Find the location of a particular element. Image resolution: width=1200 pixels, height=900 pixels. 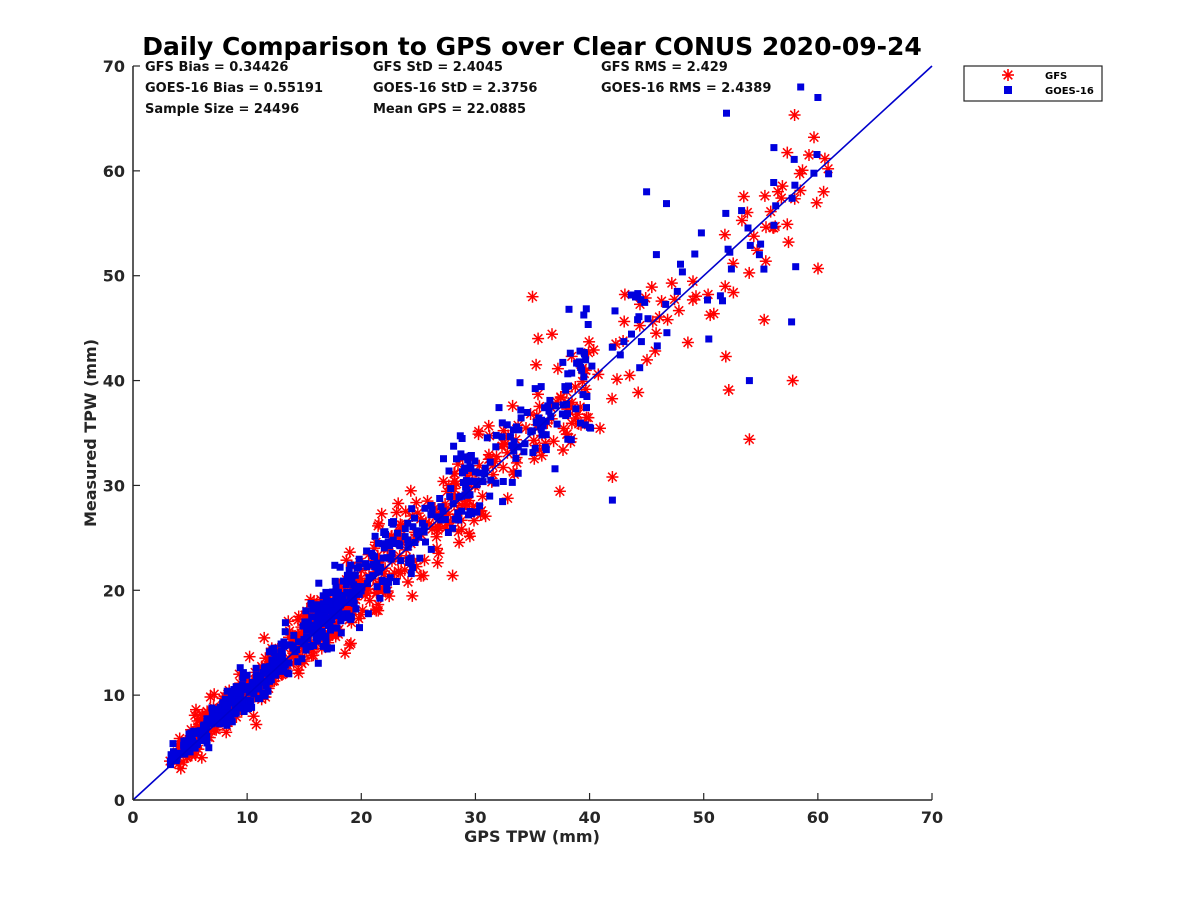

x-tick-label: 60 is located at coordinates (818, 817).